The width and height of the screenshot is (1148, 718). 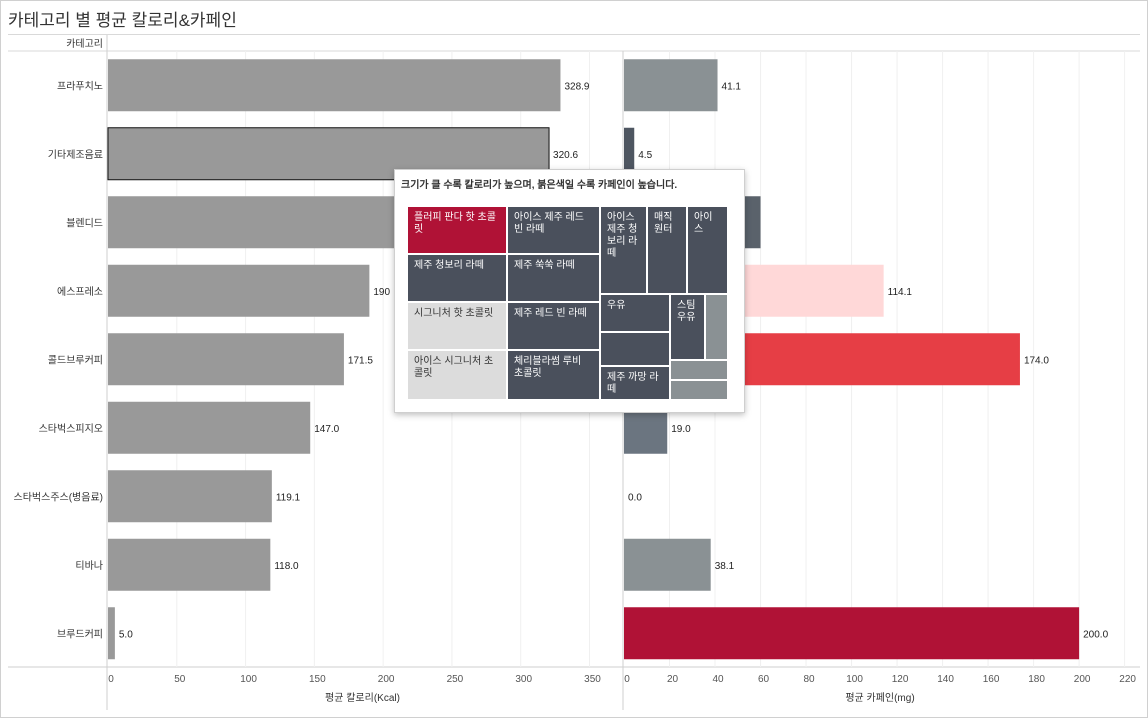 What do you see at coordinates (553, 278) in the screenshot?
I see `treemap-cell: 제주 쑥쑥 라떼` at bounding box center [553, 278].